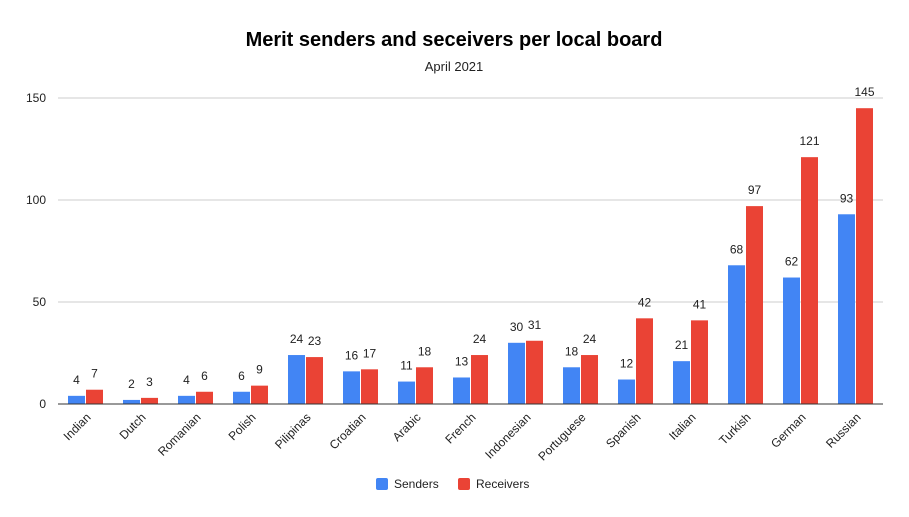  What do you see at coordinates (755, 190) in the screenshot?
I see `data-label-receivers: 97` at bounding box center [755, 190].